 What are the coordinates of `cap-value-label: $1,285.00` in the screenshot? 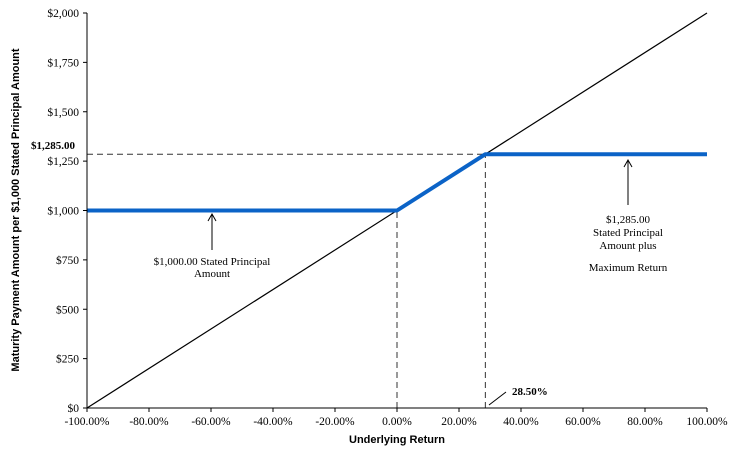 It's located at (53, 146).